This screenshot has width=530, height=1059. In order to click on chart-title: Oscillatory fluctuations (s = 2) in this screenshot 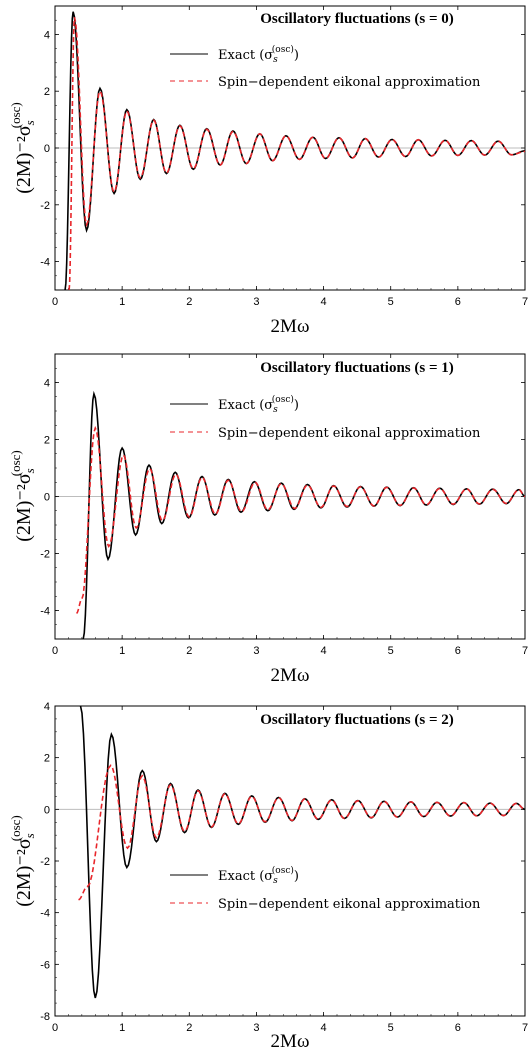, I will do `click(357, 720)`.